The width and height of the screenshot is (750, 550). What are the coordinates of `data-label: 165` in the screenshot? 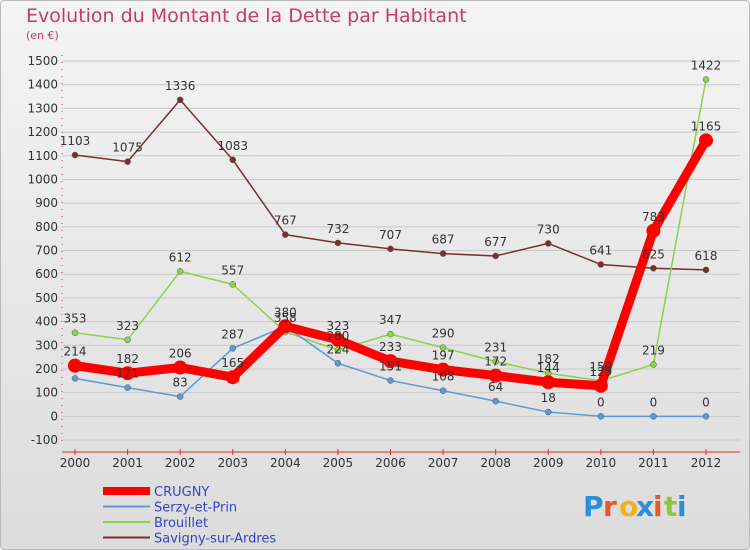 It's located at (232, 363).